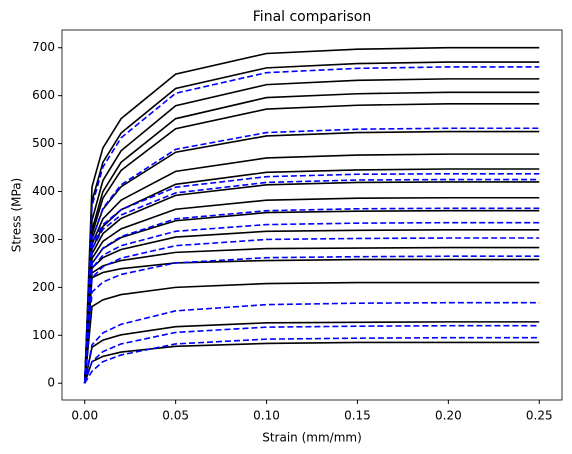  Describe the element at coordinates (51, 383) in the screenshot. I see `y-tick-label: 0` at that location.